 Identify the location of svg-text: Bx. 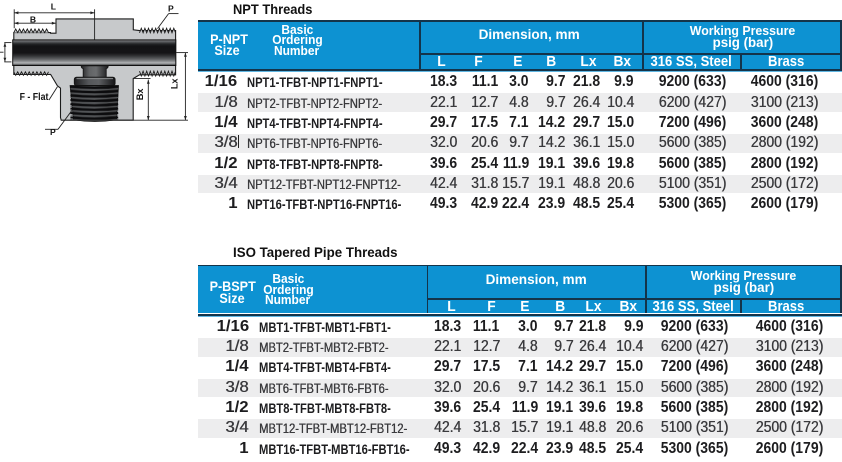
(140, 94).